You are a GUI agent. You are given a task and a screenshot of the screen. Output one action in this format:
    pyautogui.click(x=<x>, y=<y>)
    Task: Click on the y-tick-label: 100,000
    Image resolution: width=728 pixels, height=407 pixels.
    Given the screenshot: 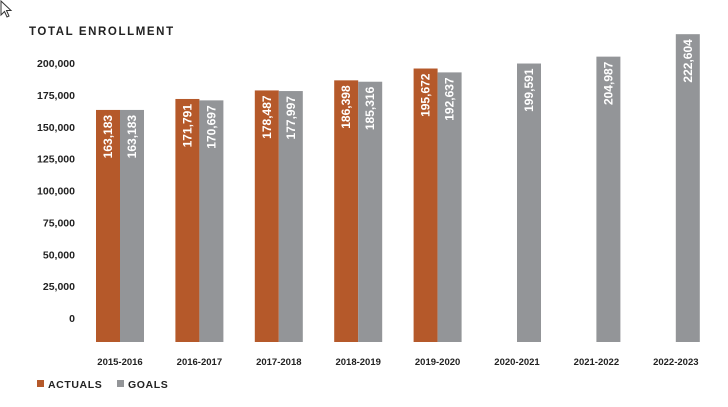 What is the action you would take?
    pyautogui.click(x=56, y=192)
    